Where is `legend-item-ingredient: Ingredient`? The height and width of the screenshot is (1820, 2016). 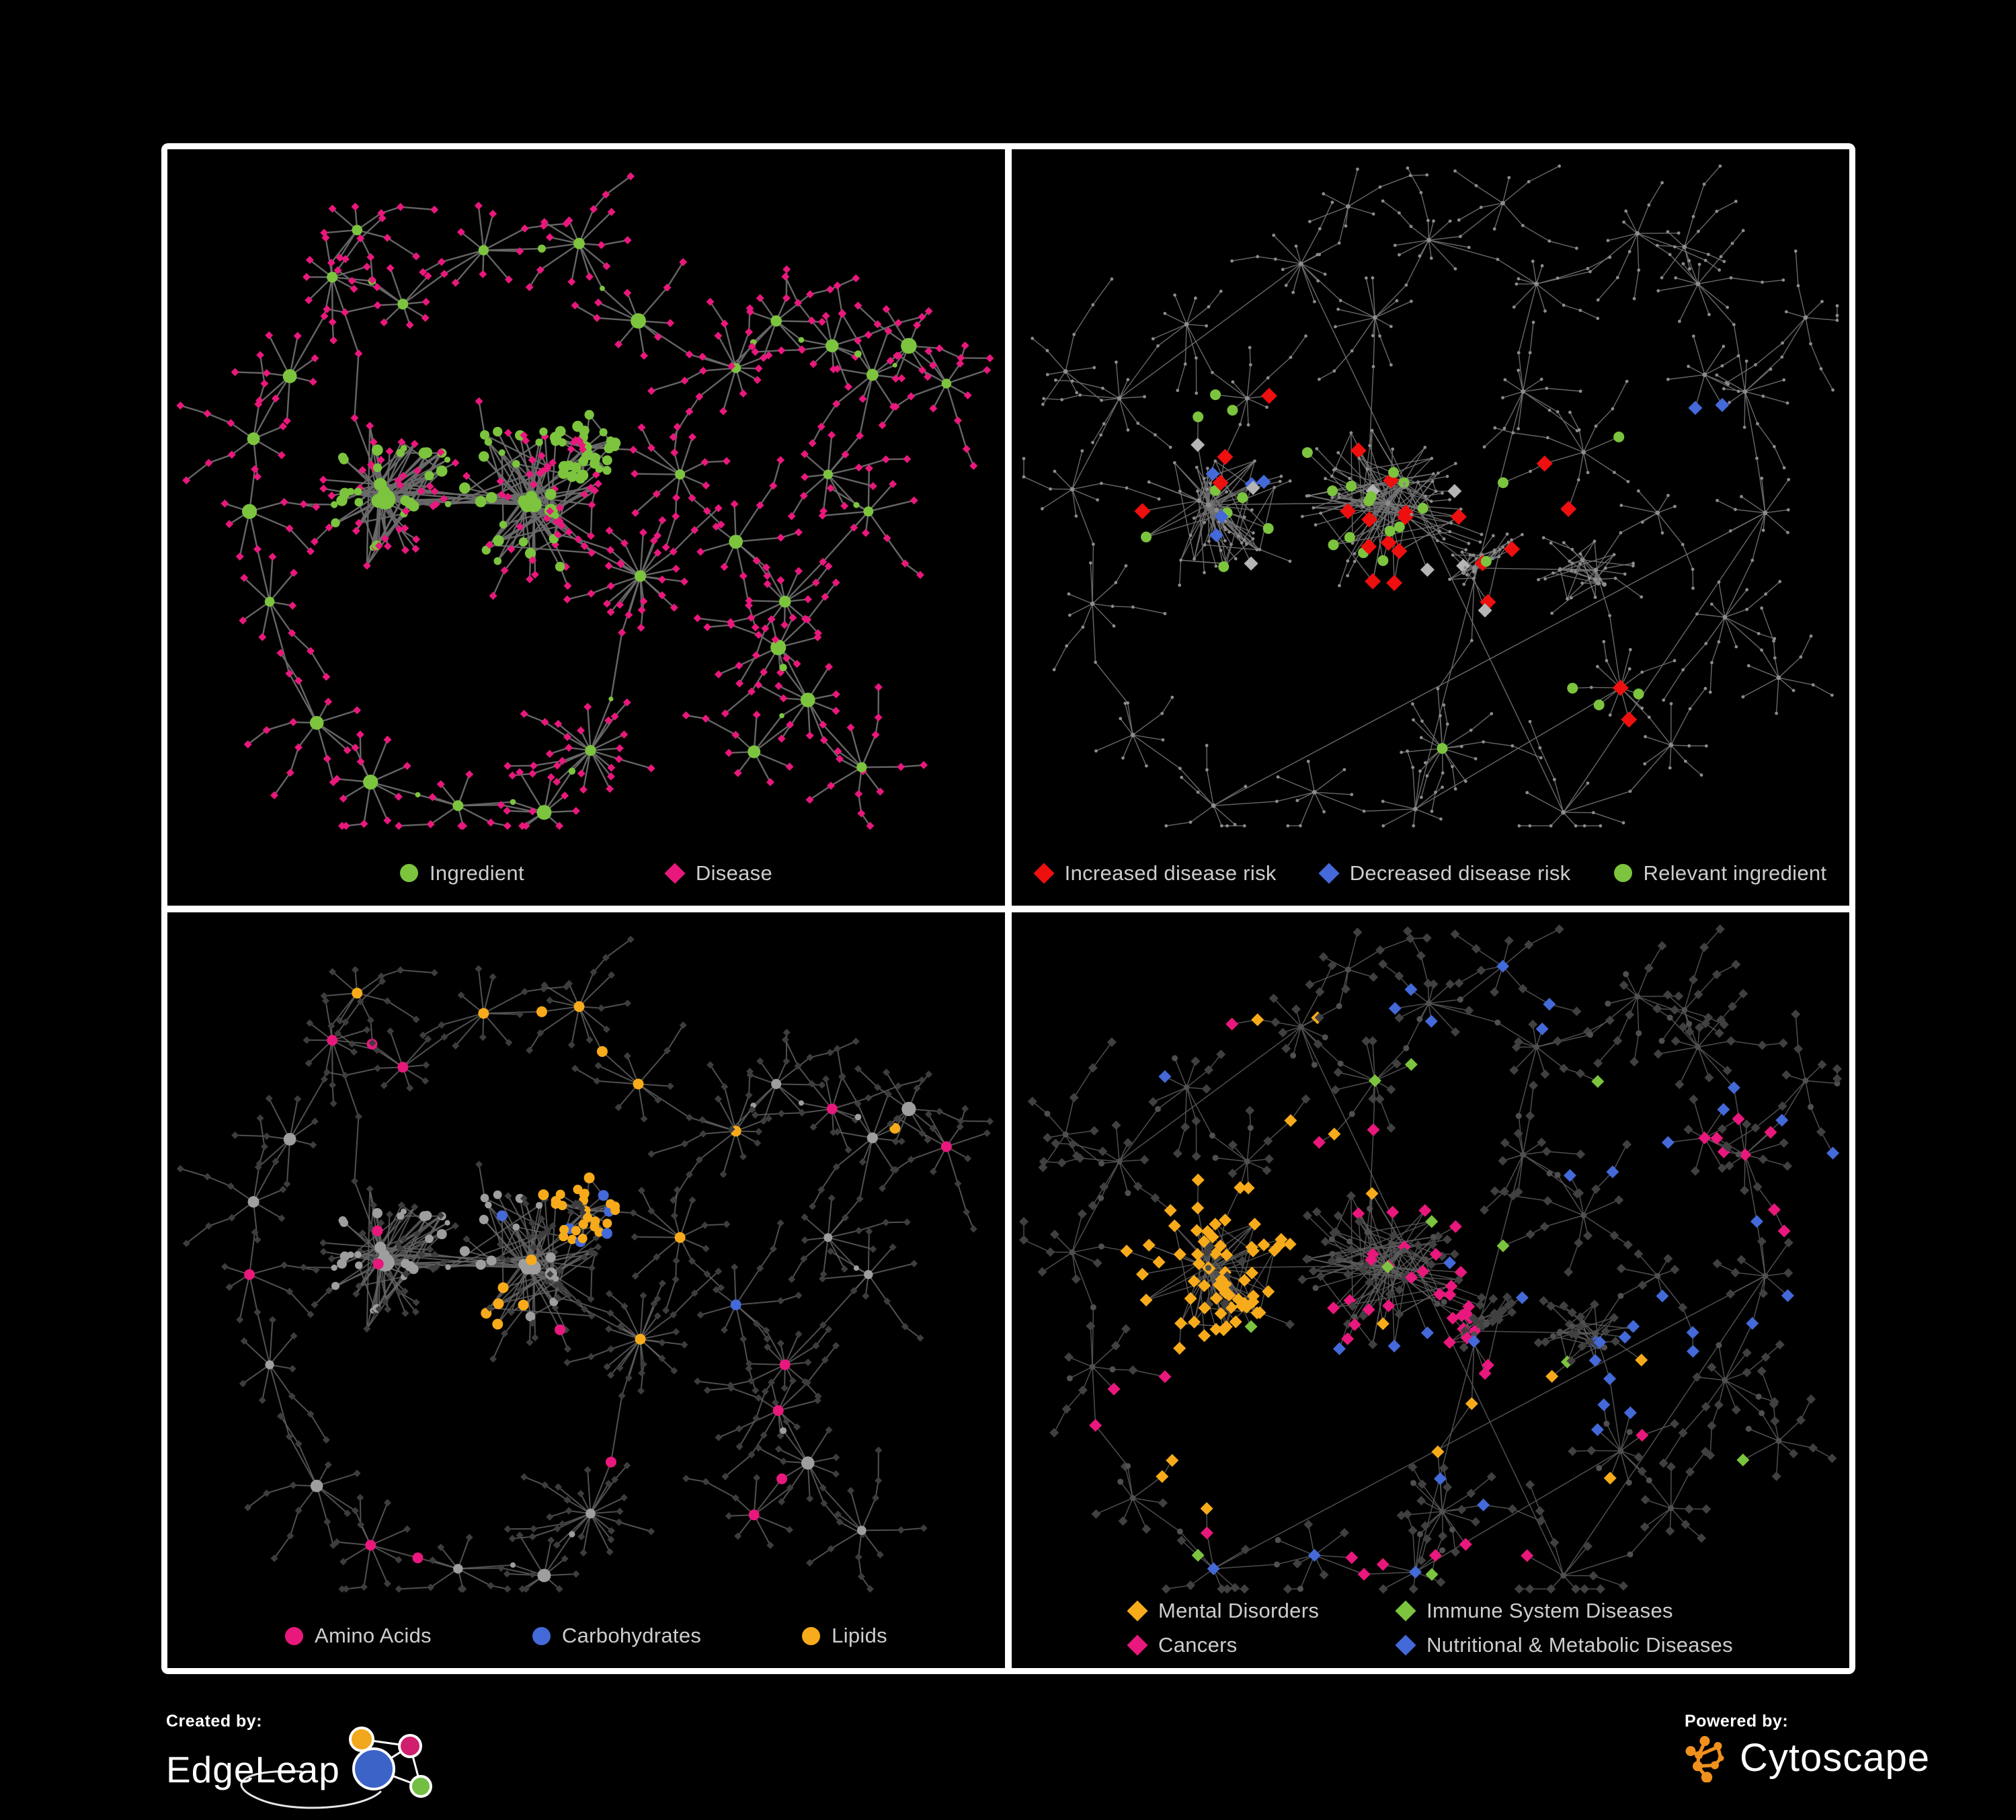 legend-item-ingredient: Ingredient is located at coordinates (462, 873).